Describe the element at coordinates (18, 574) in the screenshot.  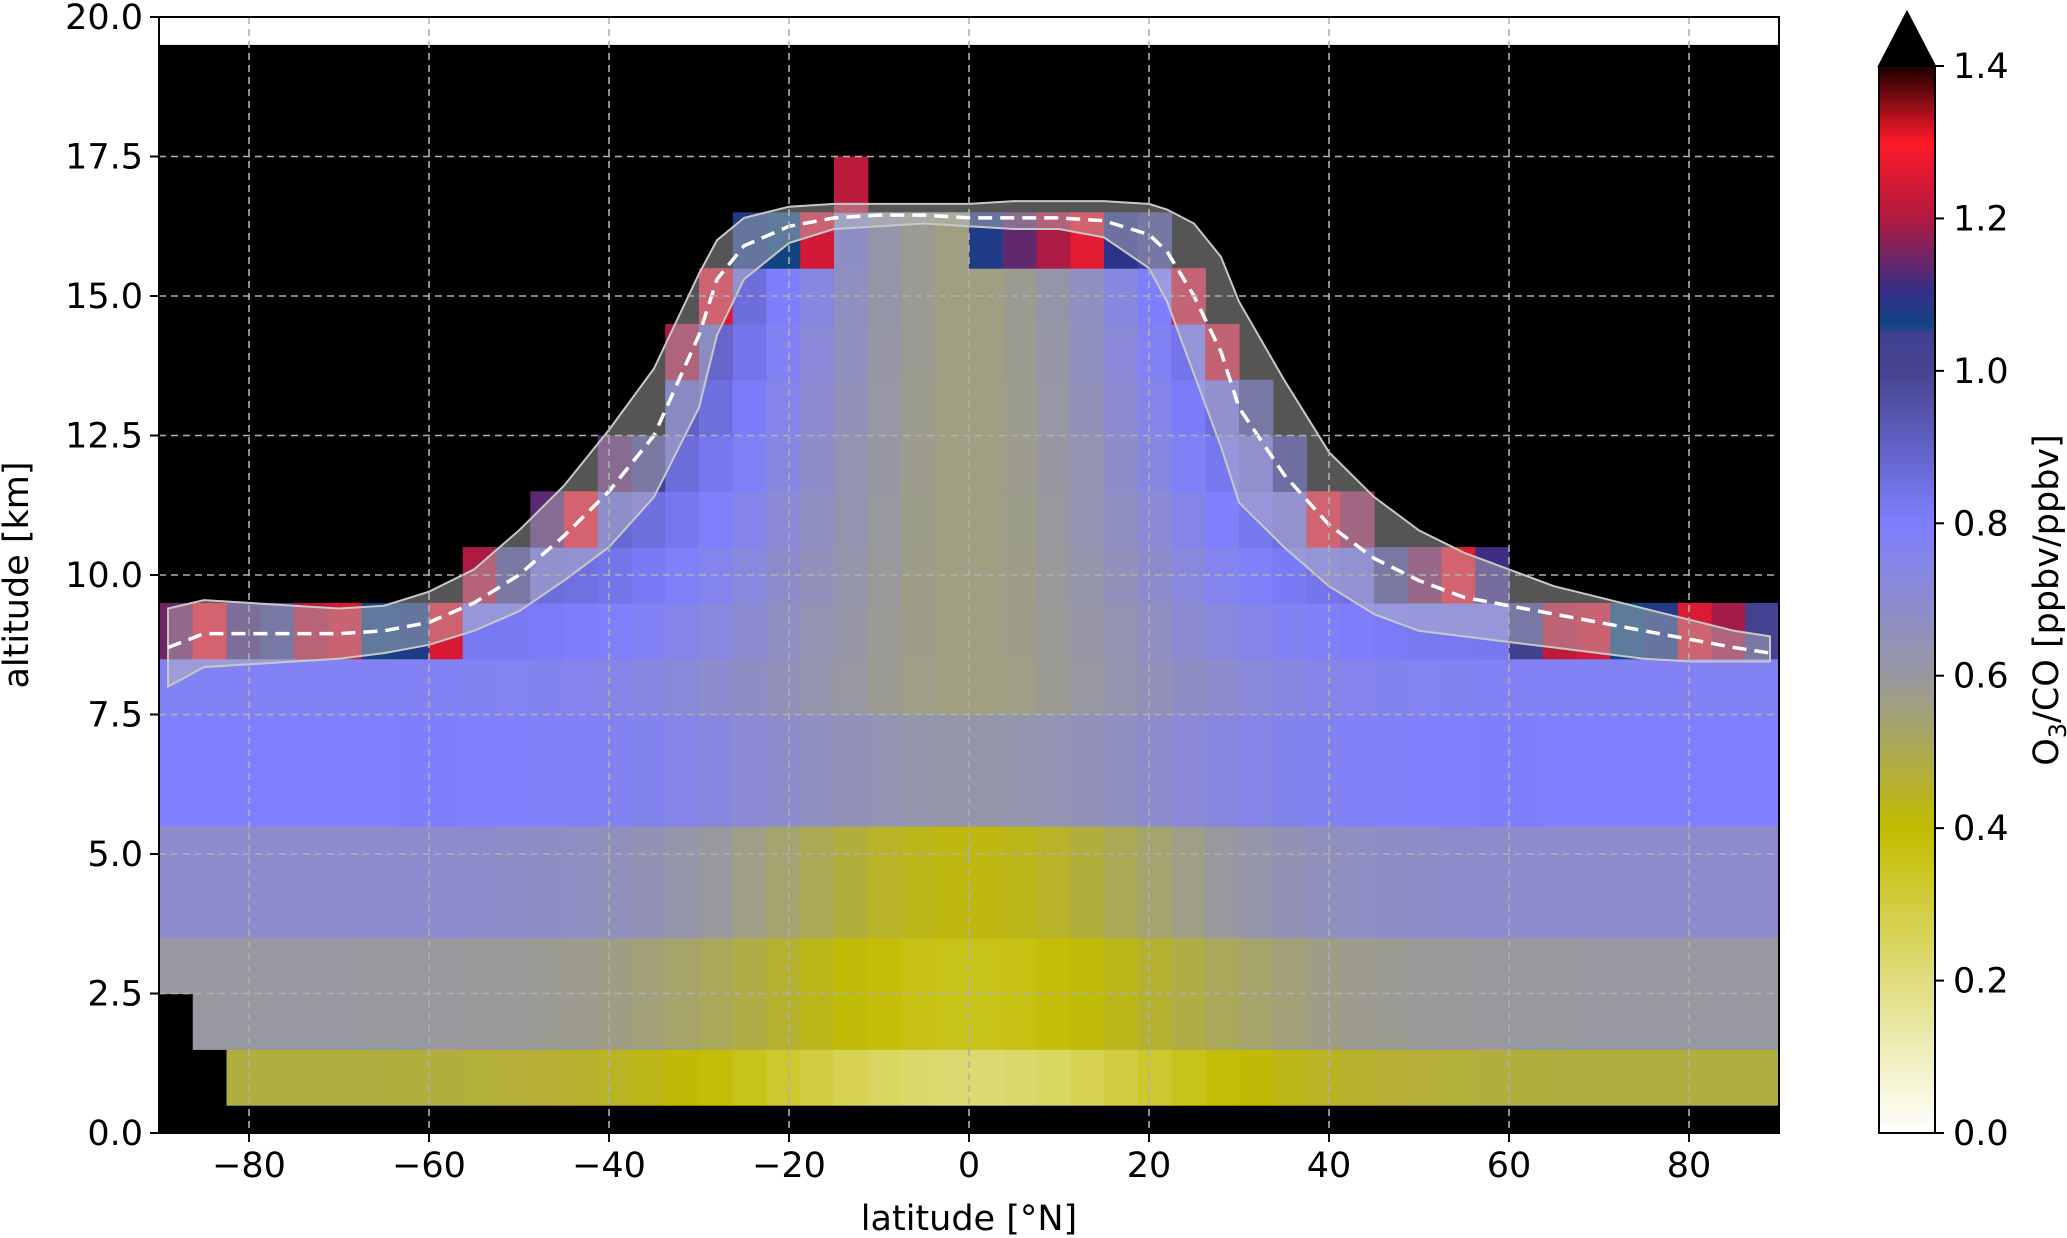
I see `y-axis-label: altitude [km]` at that location.